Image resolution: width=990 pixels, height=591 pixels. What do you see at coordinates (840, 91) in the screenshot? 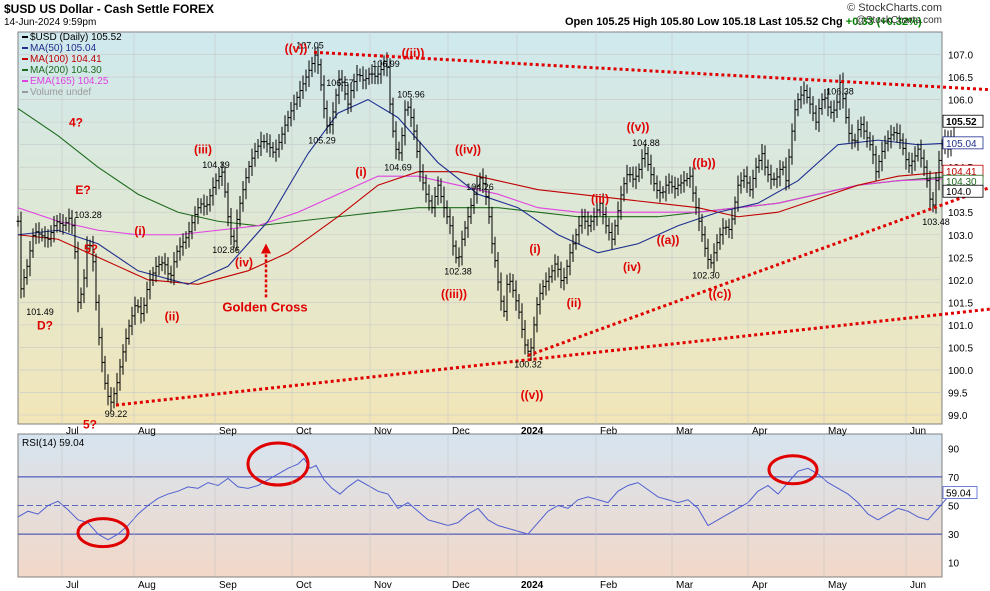
I see `price-label: 106.38` at bounding box center [840, 91].